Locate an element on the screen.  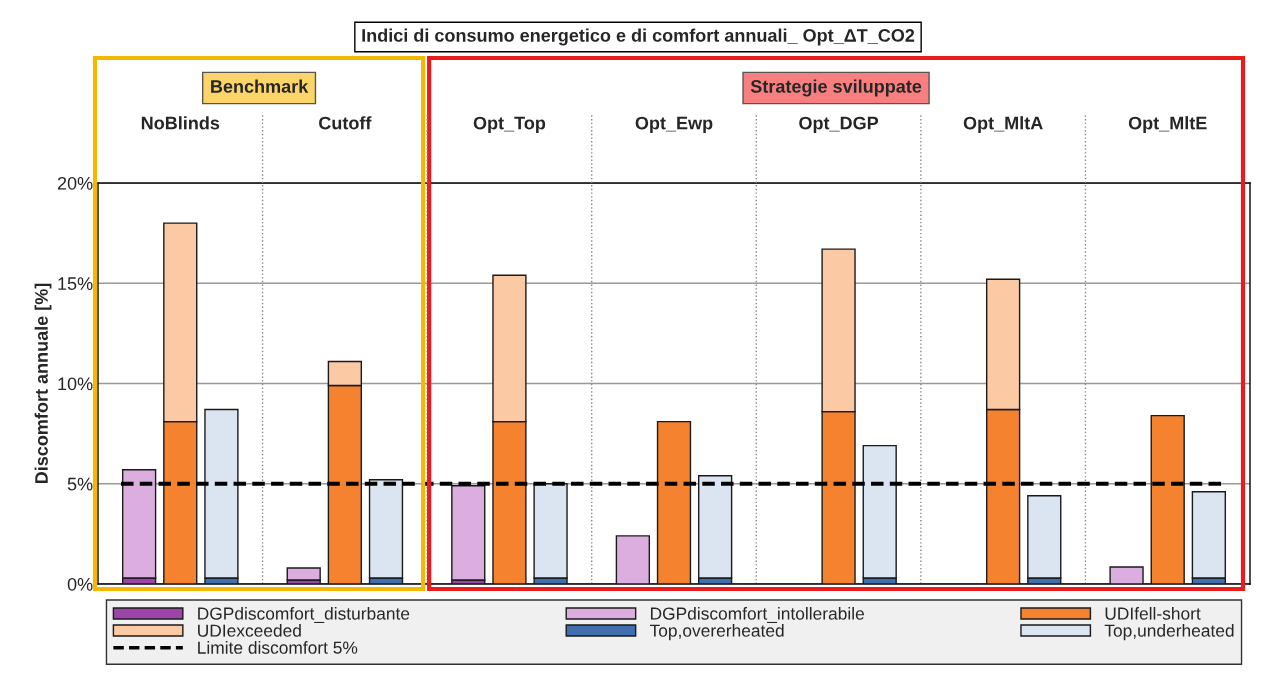
x-tick-label: NoBlinds is located at coordinates (180, 123).